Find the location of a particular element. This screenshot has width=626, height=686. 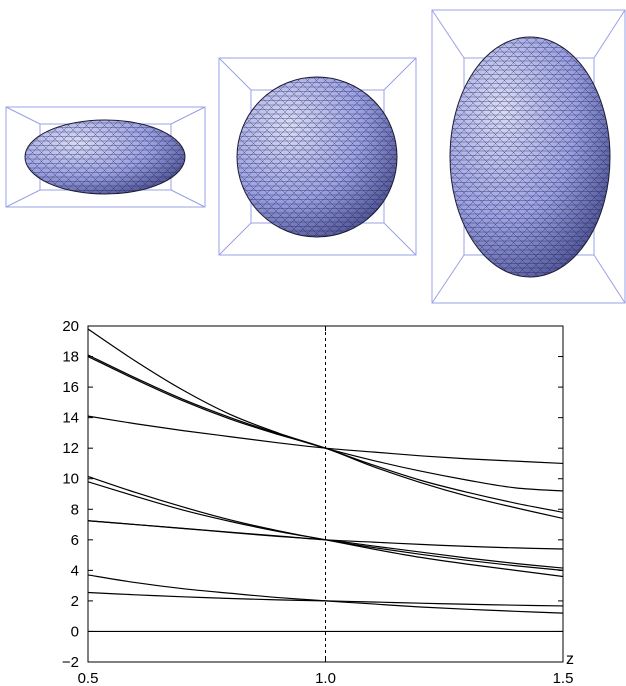

y-tick-label: 6 is located at coordinates (75, 540).